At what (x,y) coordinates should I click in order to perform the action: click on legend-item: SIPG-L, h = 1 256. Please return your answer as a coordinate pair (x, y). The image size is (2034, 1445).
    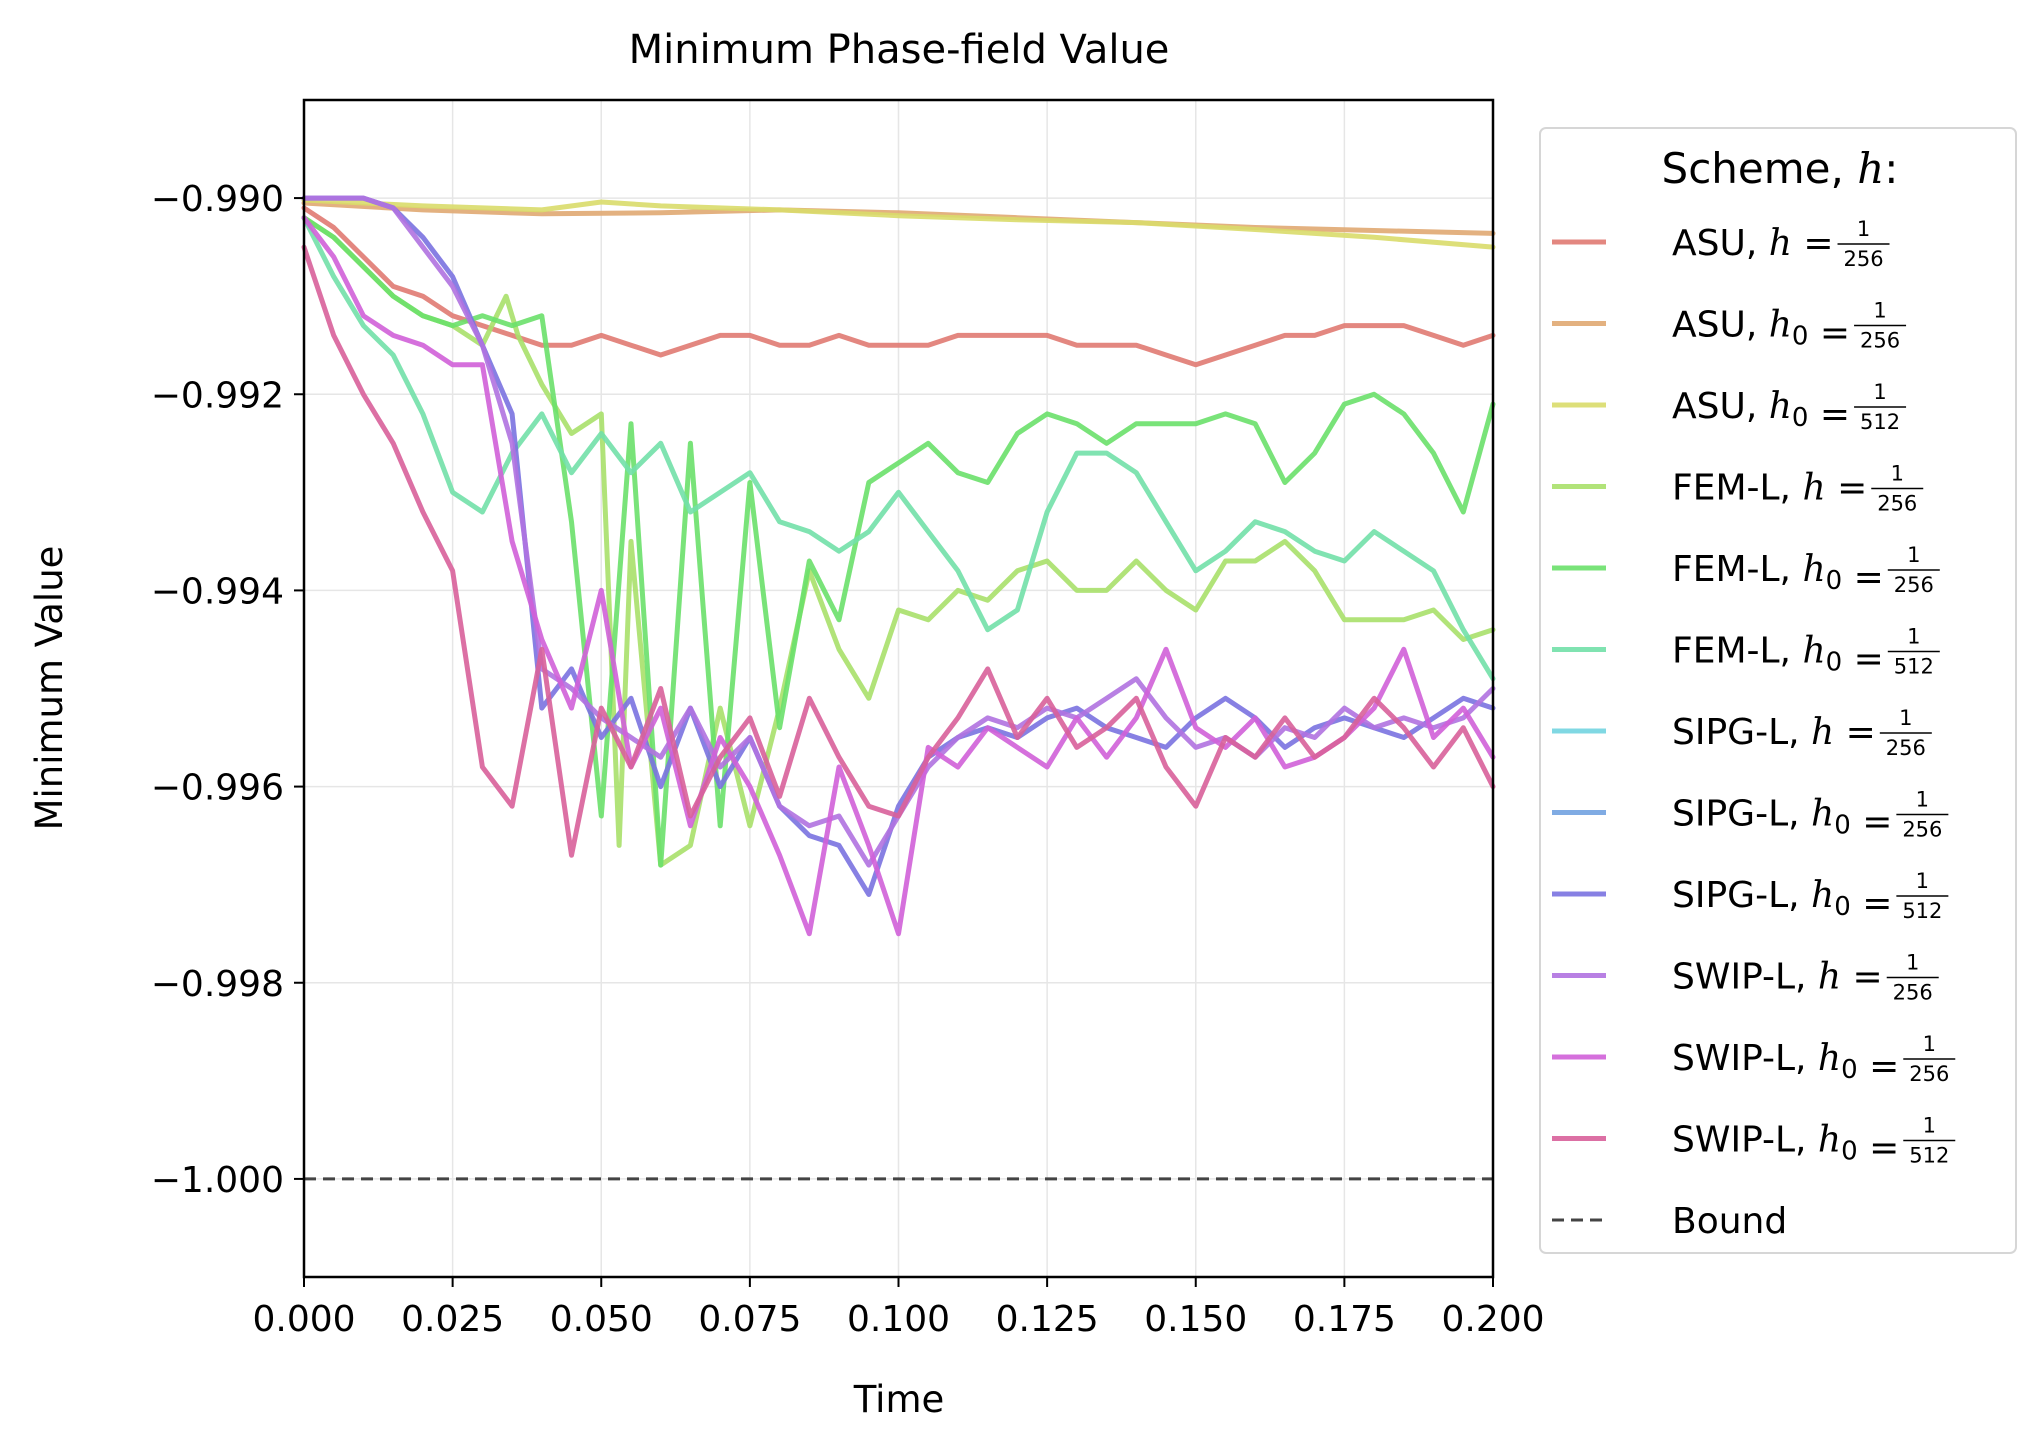
    Looking at the image, I should click on (1742, 733).